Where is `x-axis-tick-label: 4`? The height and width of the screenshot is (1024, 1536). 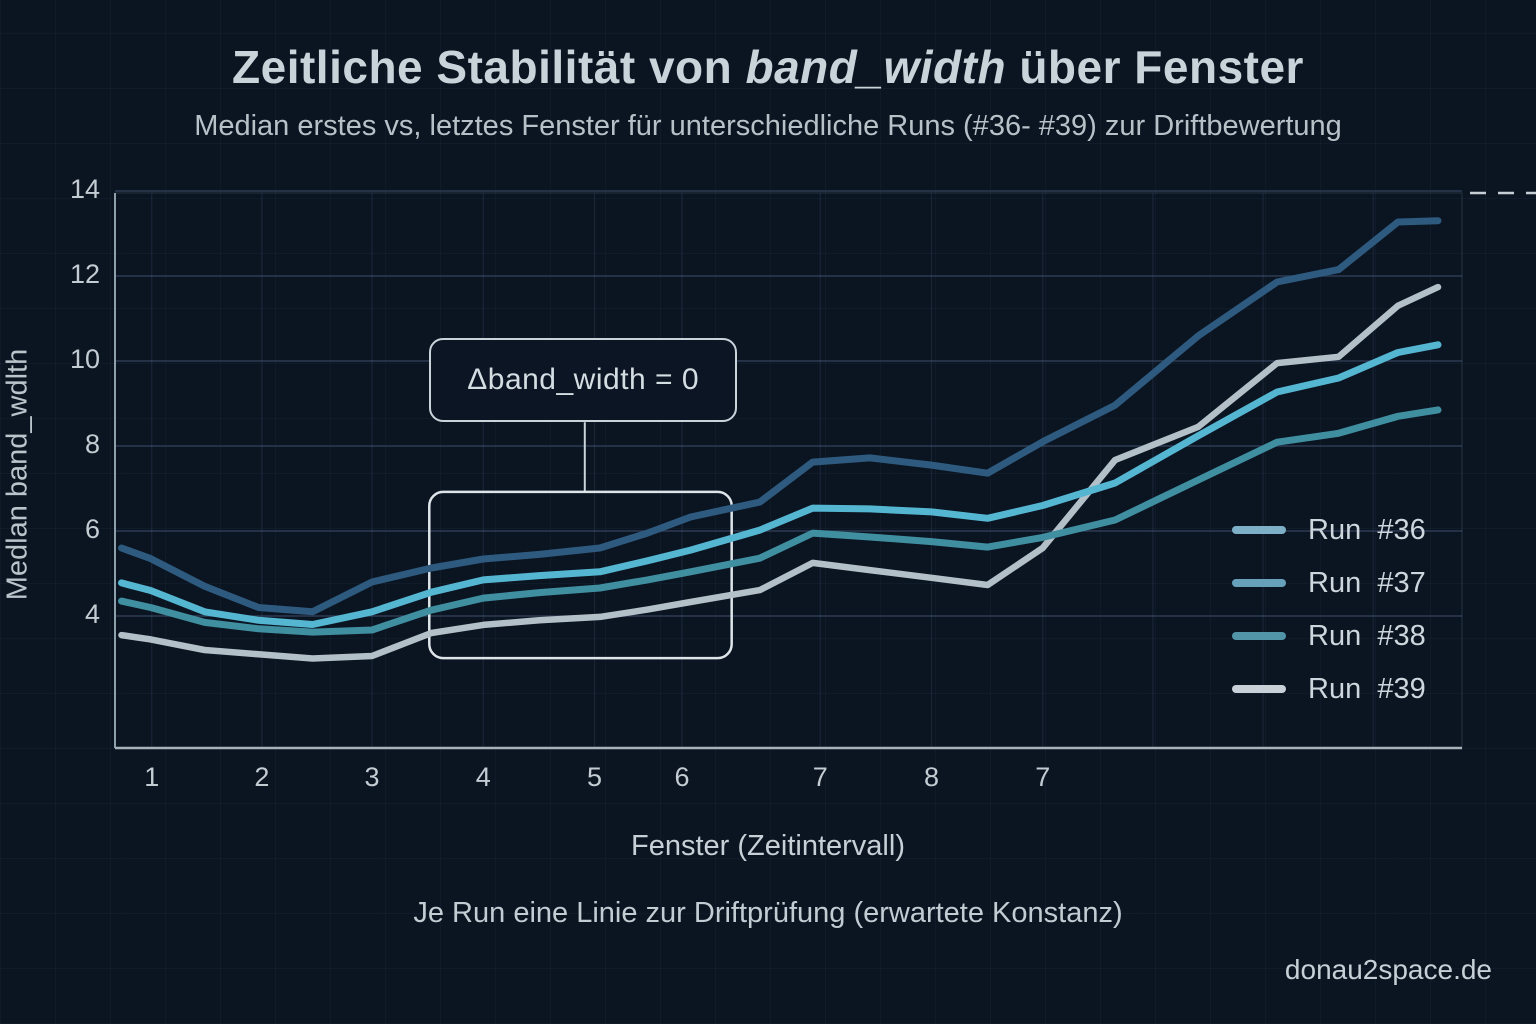 x-axis-tick-label: 4 is located at coordinates (483, 777).